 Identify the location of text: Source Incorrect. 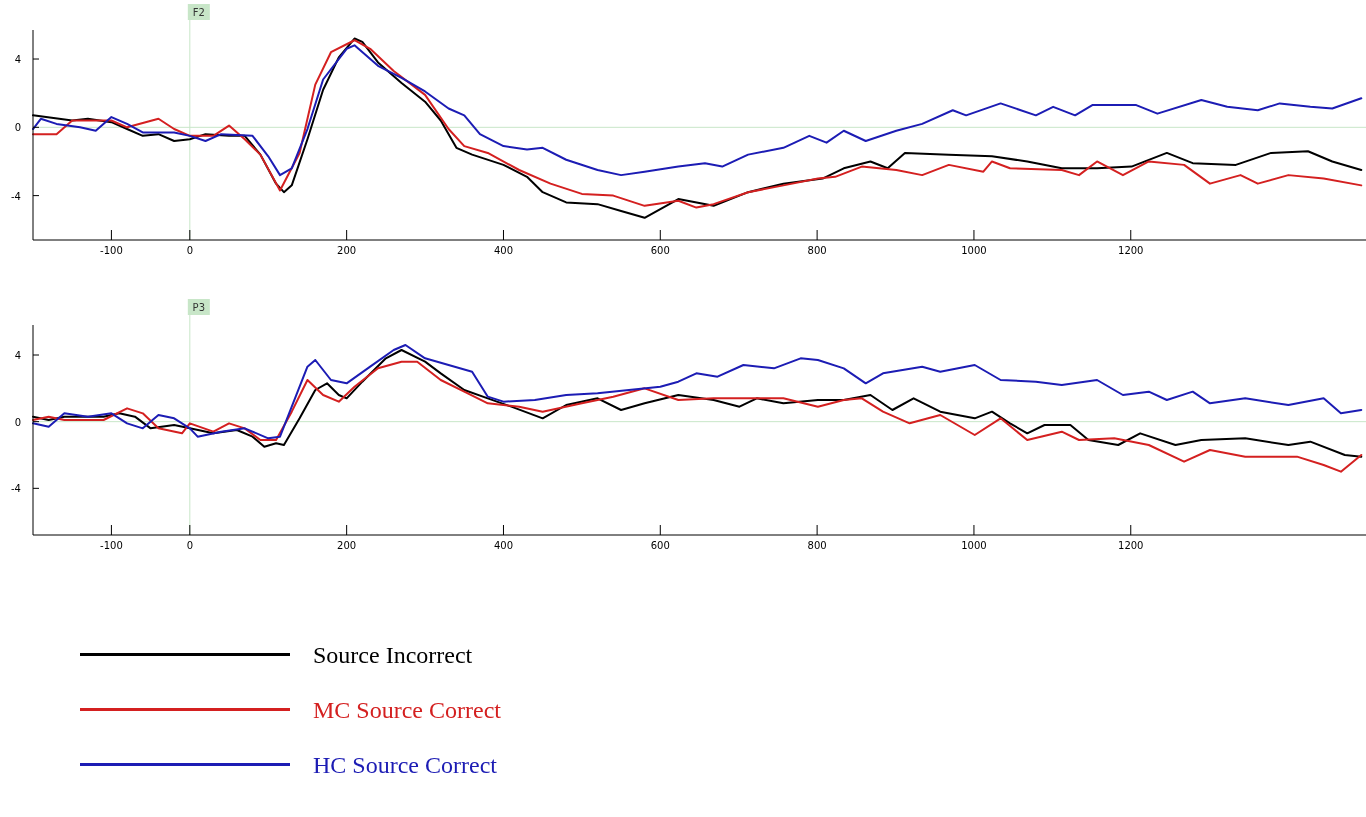
(393, 655).